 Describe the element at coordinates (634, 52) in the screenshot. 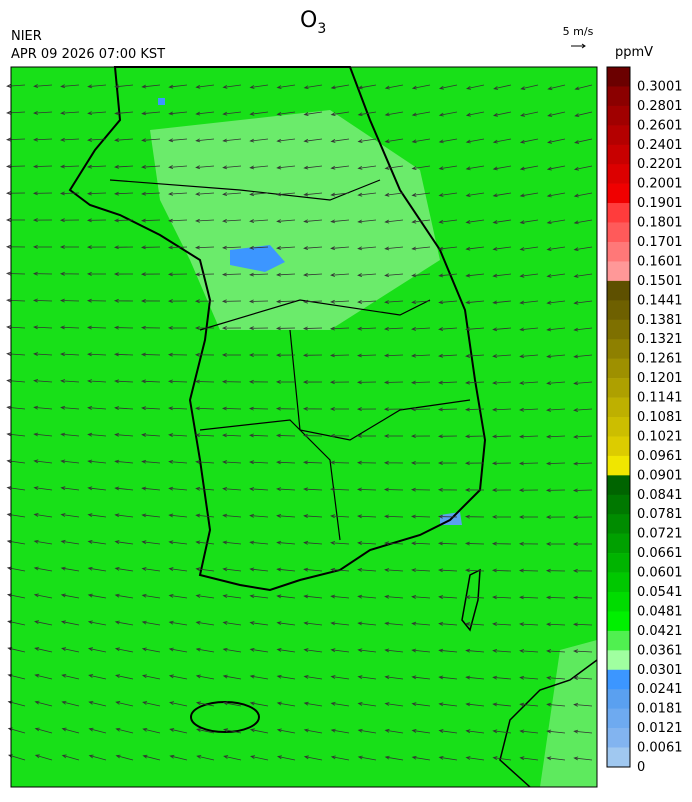

I see `colorbar-unit: ppmV` at that location.